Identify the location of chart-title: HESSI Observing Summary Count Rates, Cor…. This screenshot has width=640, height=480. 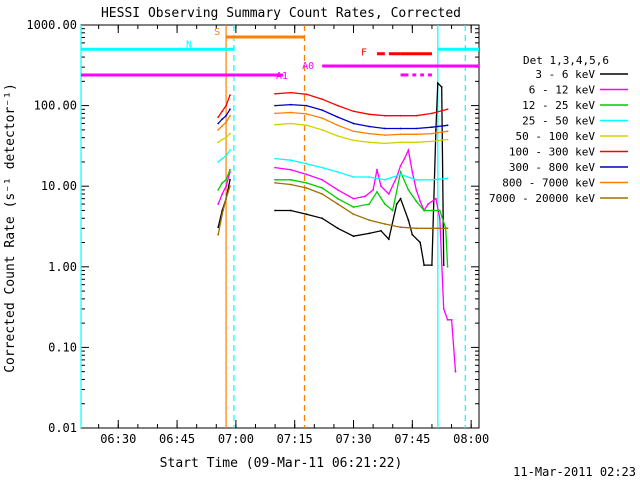
(281, 13).